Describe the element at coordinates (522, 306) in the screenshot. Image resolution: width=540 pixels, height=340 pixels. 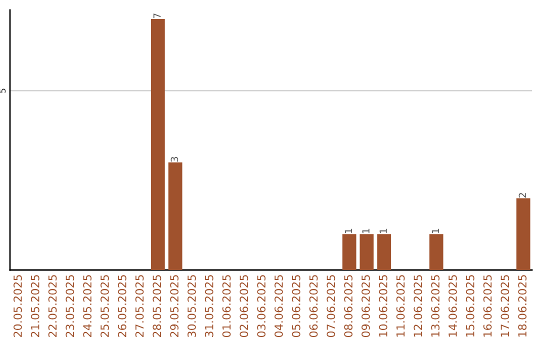
I see `x-tick-label: 18.06.2025` at that location.